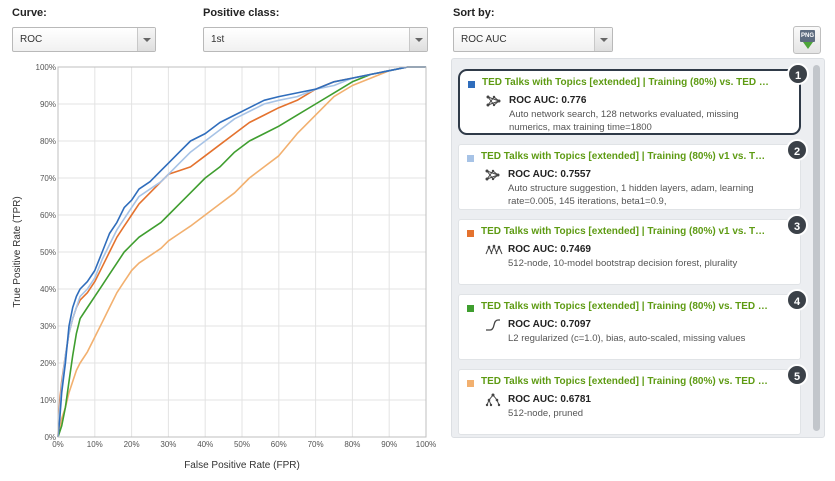 Image resolution: width=835 pixels, height=481 pixels. What do you see at coordinates (205, 444) in the screenshot?
I see `x-tick-label: 40%` at bounding box center [205, 444].